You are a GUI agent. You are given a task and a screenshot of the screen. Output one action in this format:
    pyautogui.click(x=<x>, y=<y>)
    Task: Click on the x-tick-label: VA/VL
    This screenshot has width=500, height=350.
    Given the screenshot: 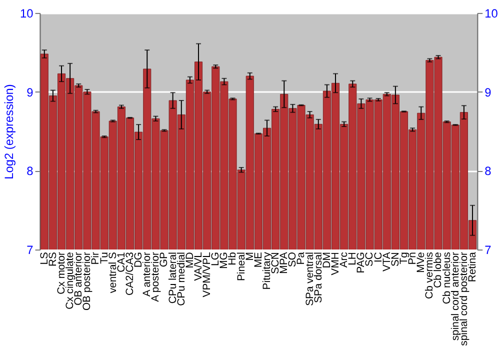 What is the action you would take?
    pyautogui.click(x=198, y=266)
    